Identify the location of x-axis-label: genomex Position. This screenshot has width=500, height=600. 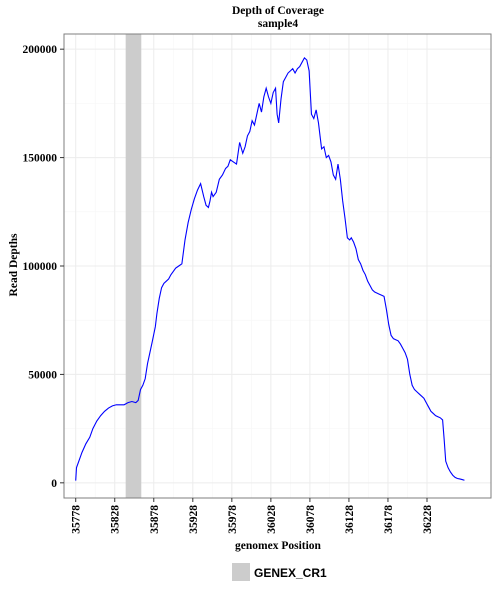
(278, 546).